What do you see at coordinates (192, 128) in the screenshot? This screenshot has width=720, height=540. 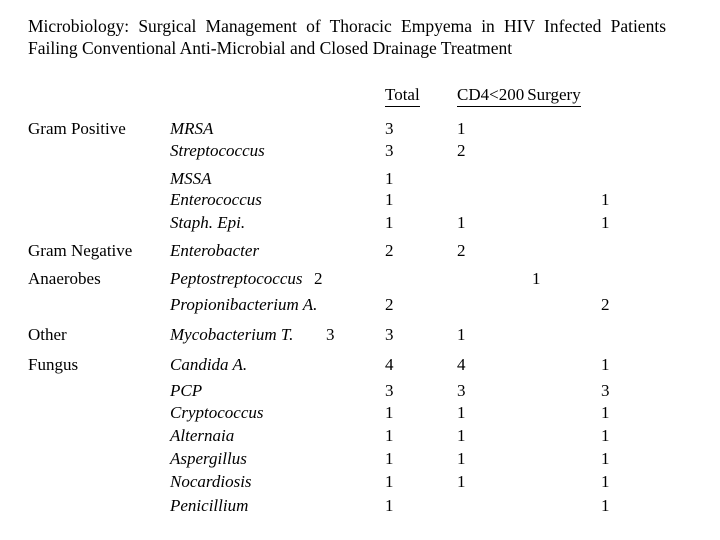 I see `organism-name: MRSA` at bounding box center [192, 128].